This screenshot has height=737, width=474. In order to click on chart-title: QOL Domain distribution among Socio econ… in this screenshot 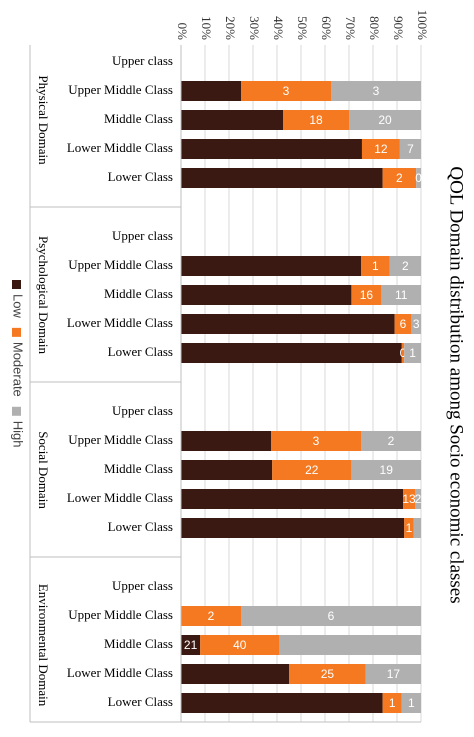, I will do `click(456, 384)`.